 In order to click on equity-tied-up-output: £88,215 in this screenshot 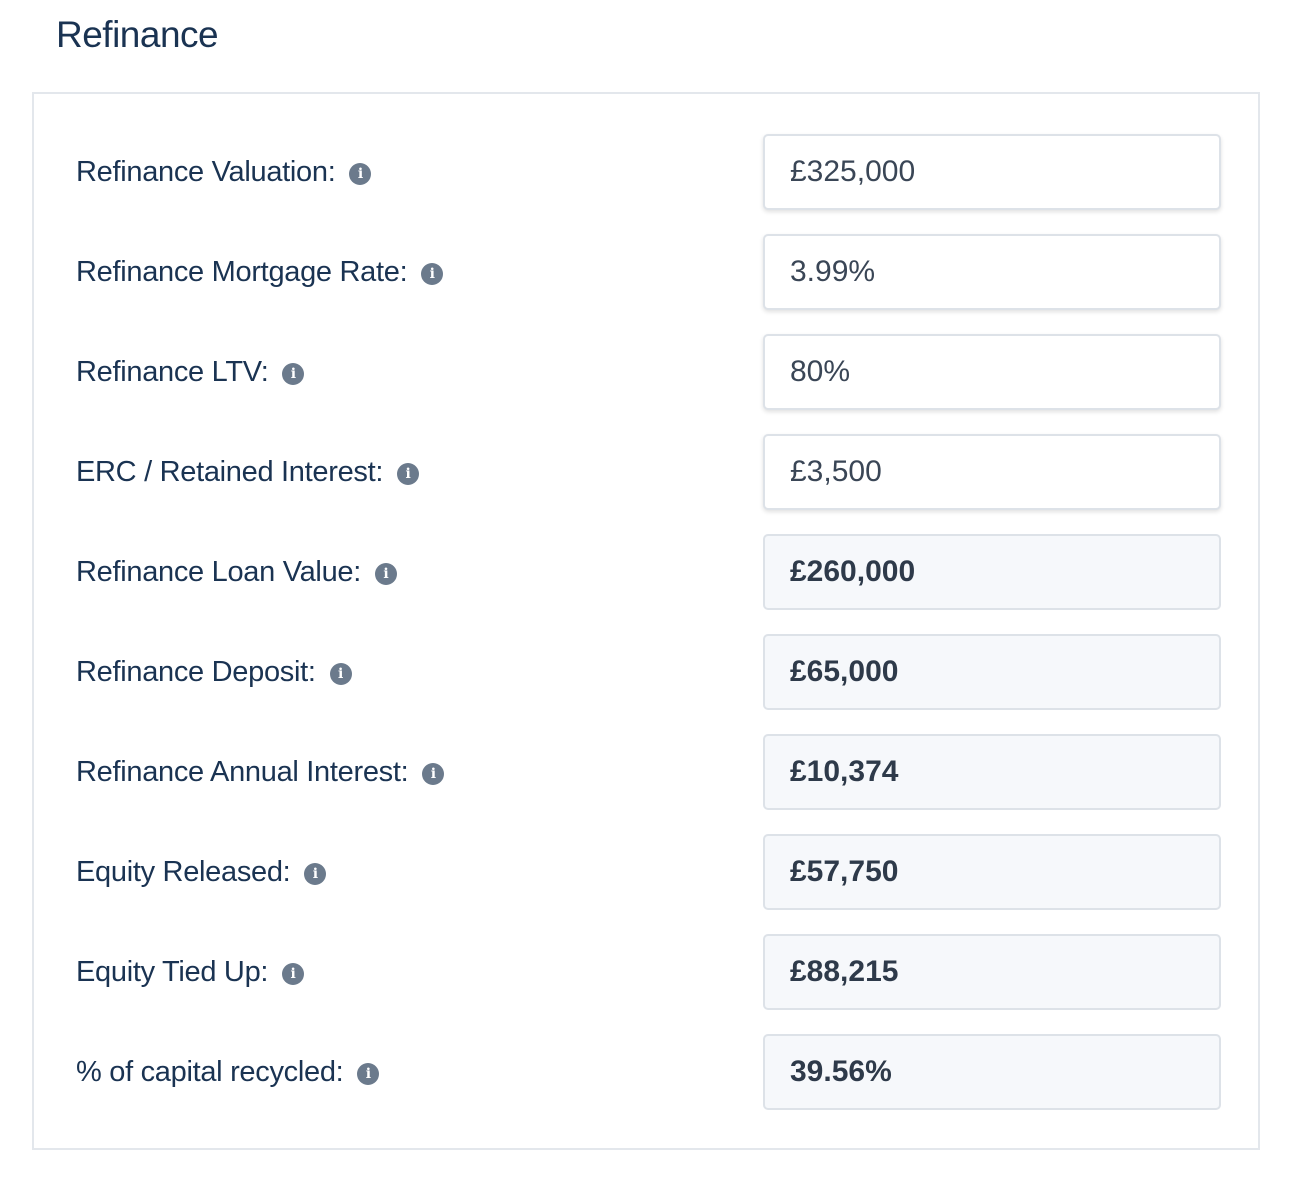, I will do `click(992, 972)`.